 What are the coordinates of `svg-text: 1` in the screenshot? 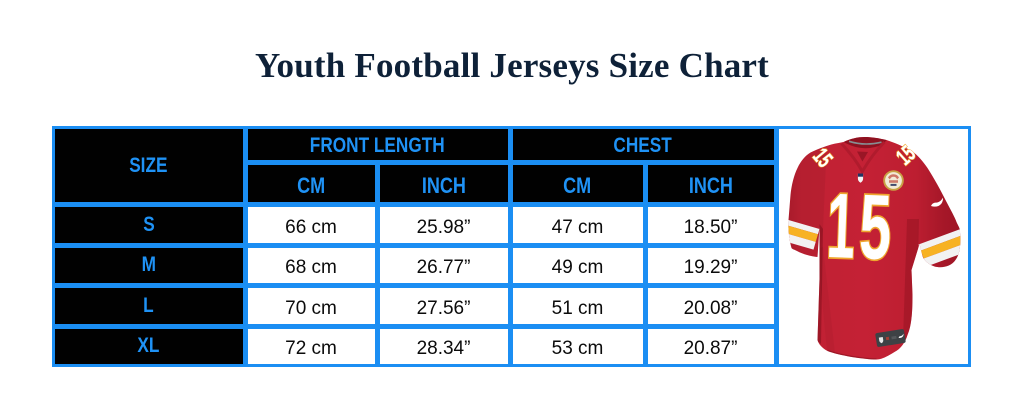 It's located at (841, 226).